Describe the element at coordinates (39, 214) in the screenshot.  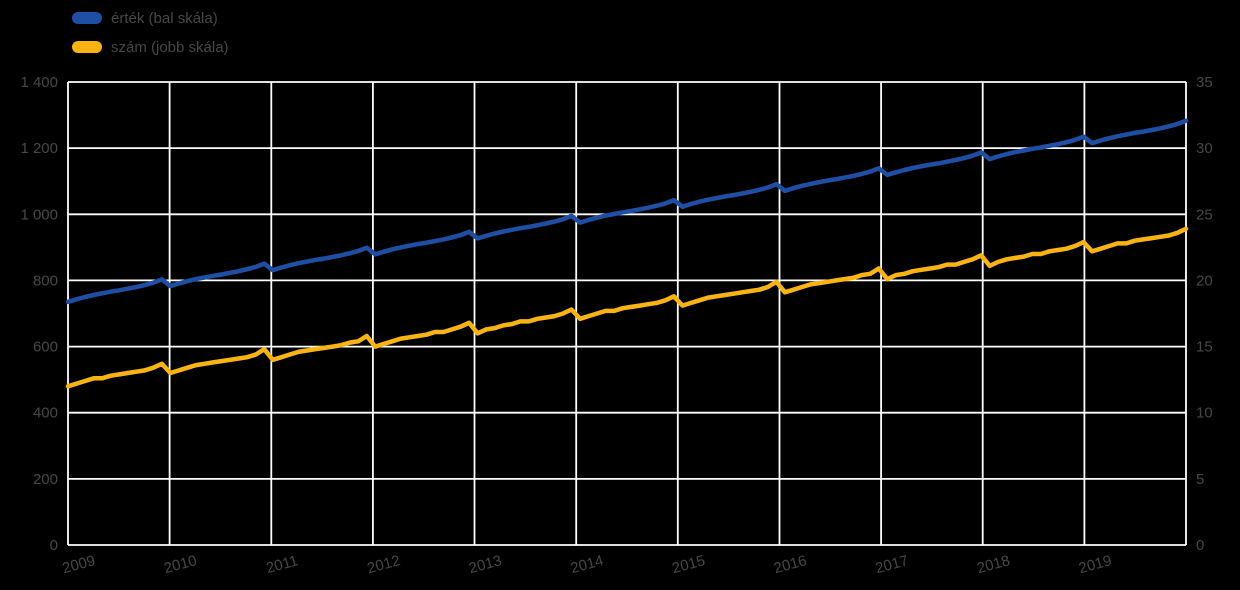
I see `y-axis-left-tick-label: 1 000` at that location.